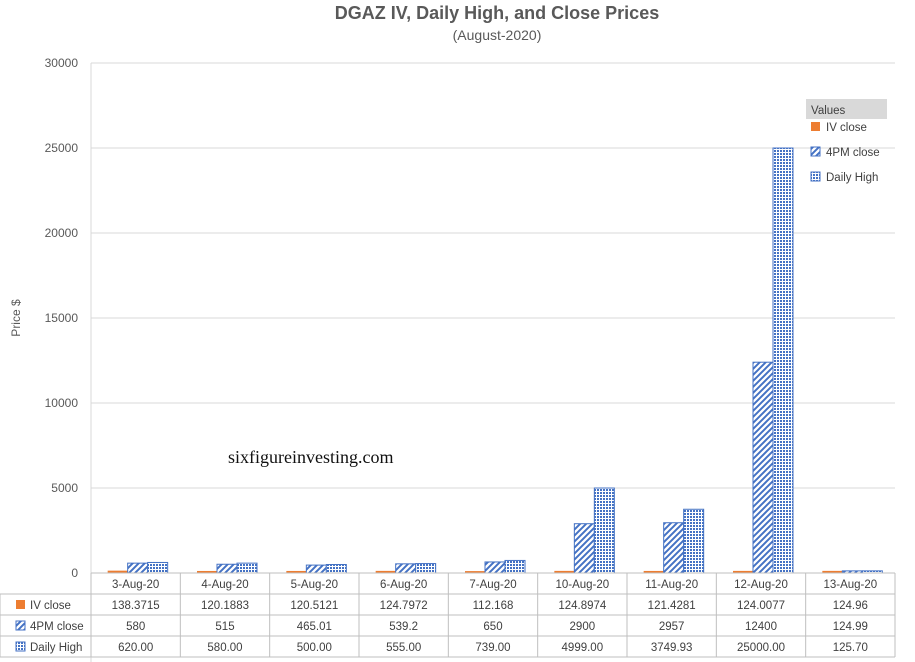  I want to click on data-label: 620.00, so click(135, 648).